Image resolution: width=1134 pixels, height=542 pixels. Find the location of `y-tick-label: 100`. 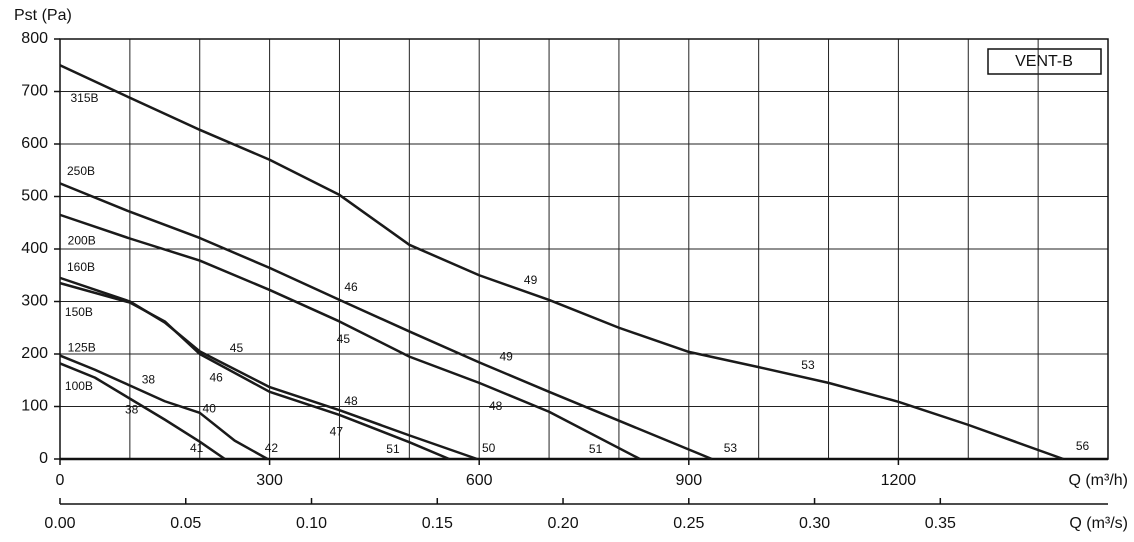

y-tick-label: 100 is located at coordinates (34, 406).